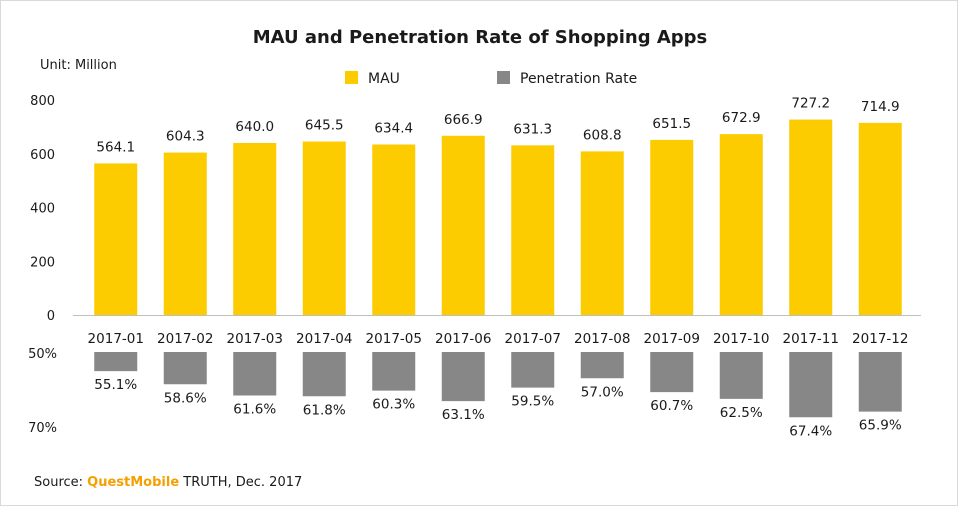 The height and width of the screenshot is (508, 960). What do you see at coordinates (741, 413) in the screenshot?
I see `penetration-data-label: 62.5%` at bounding box center [741, 413].